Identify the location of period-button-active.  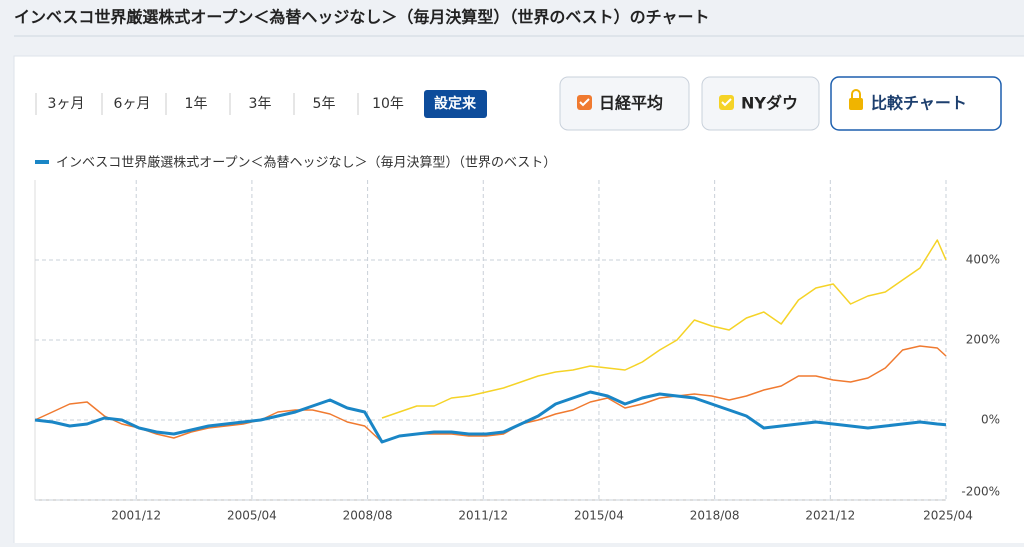
(455, 104).